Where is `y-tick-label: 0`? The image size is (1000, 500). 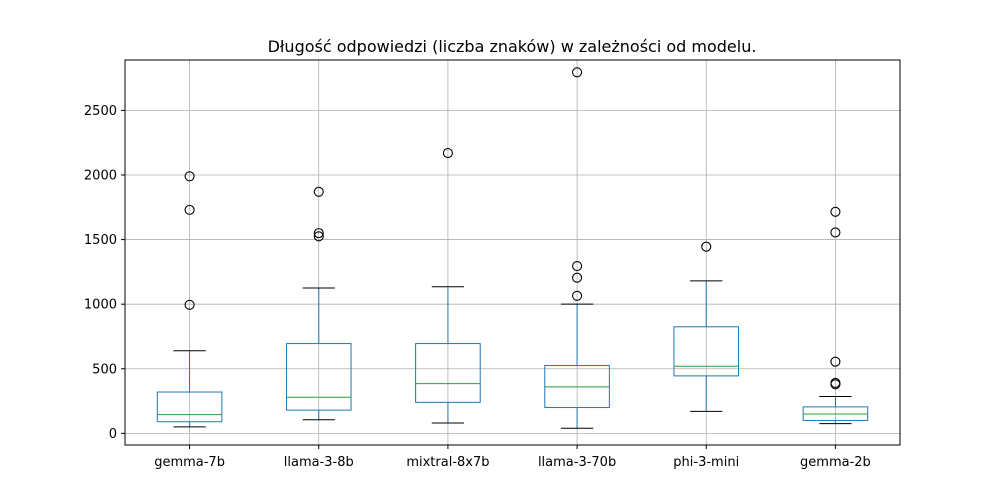
y-tick-label: 0 is located at coordinates (113, 434).